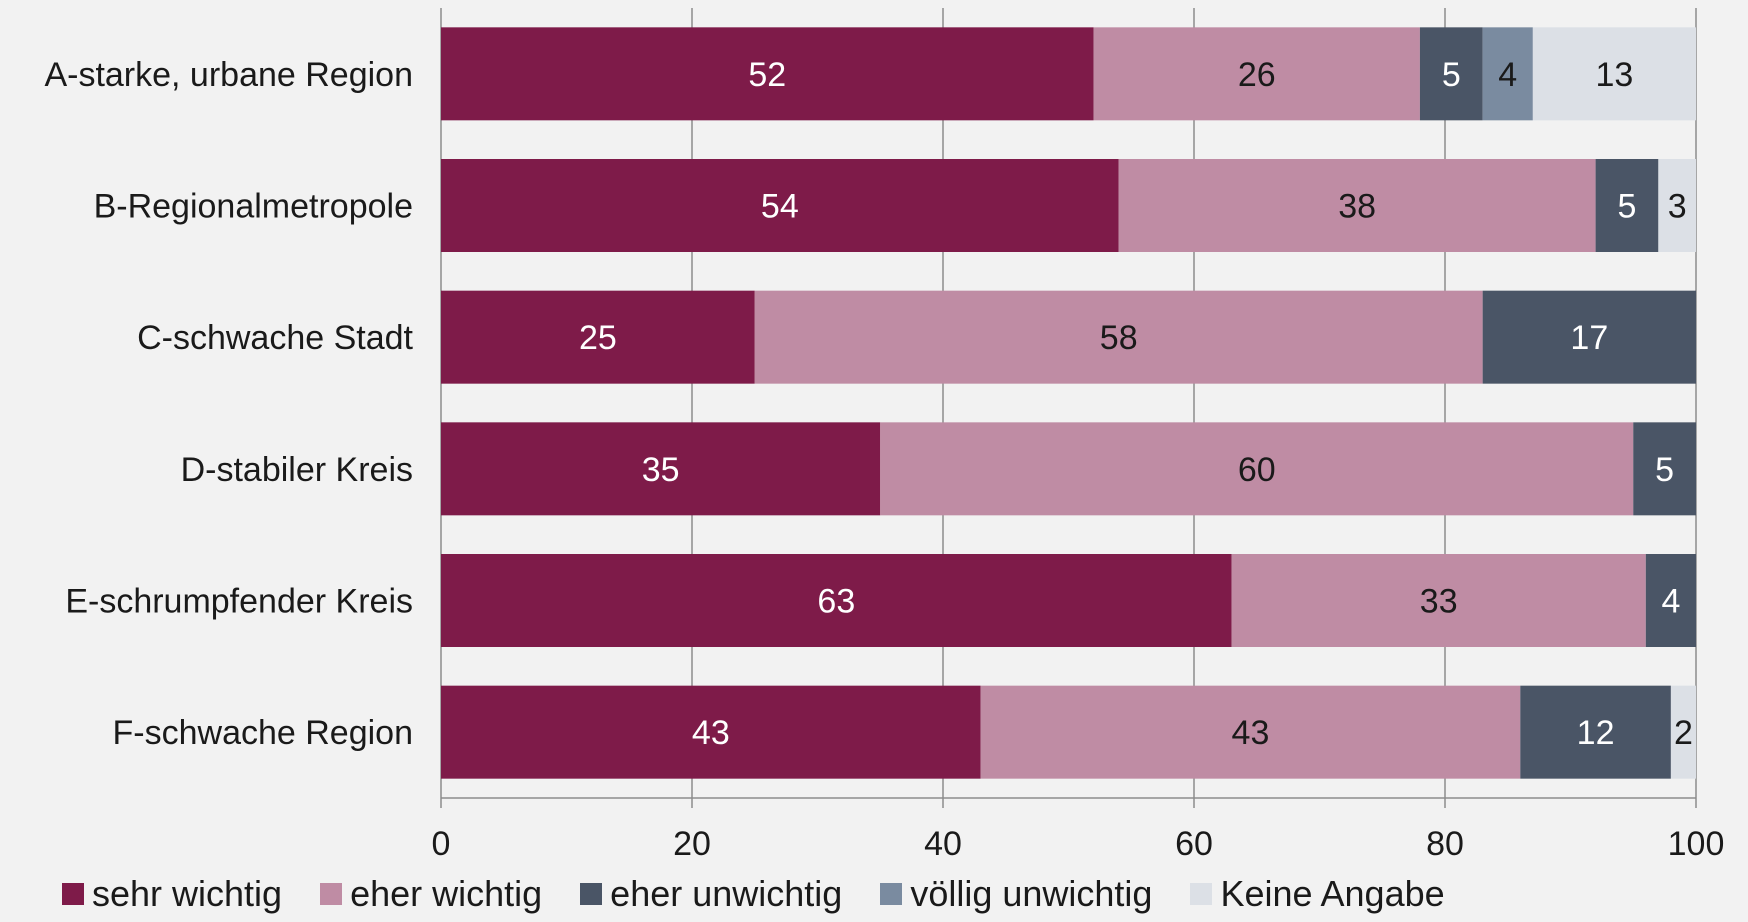  Describe the element at coordinates (726, 893) in the screenshot. I see `legend-label: eher unwichtig` at that location.